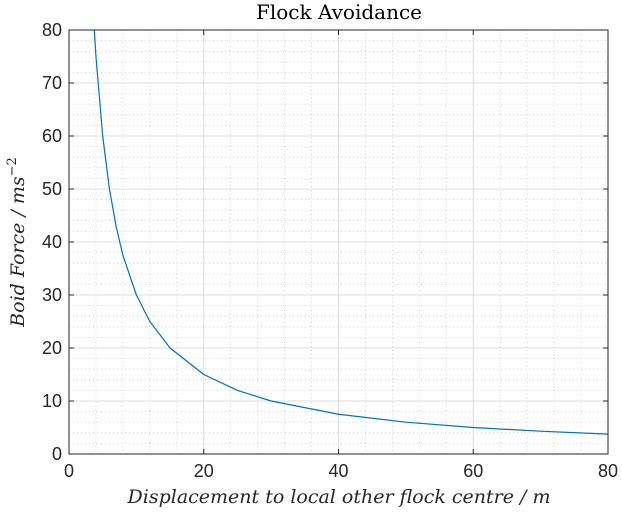 This screenshot has height=512, width=622. I want to click on x-tick-label: 0, so click(69, 471).